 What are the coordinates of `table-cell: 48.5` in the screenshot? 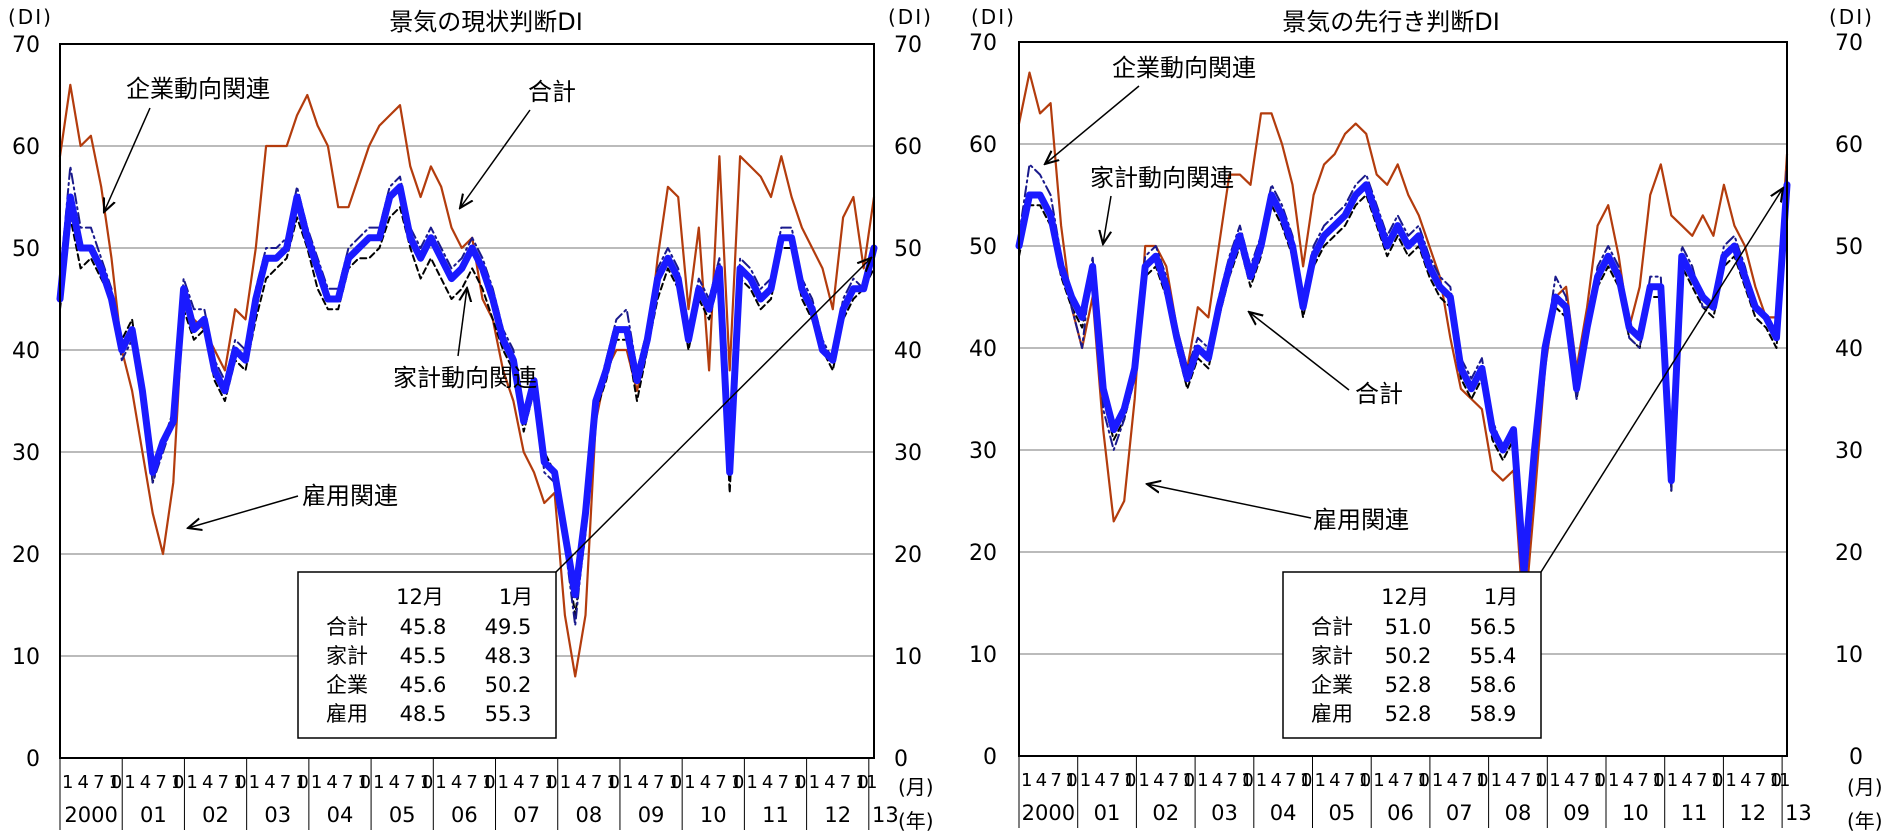 It's located at (423, 714).